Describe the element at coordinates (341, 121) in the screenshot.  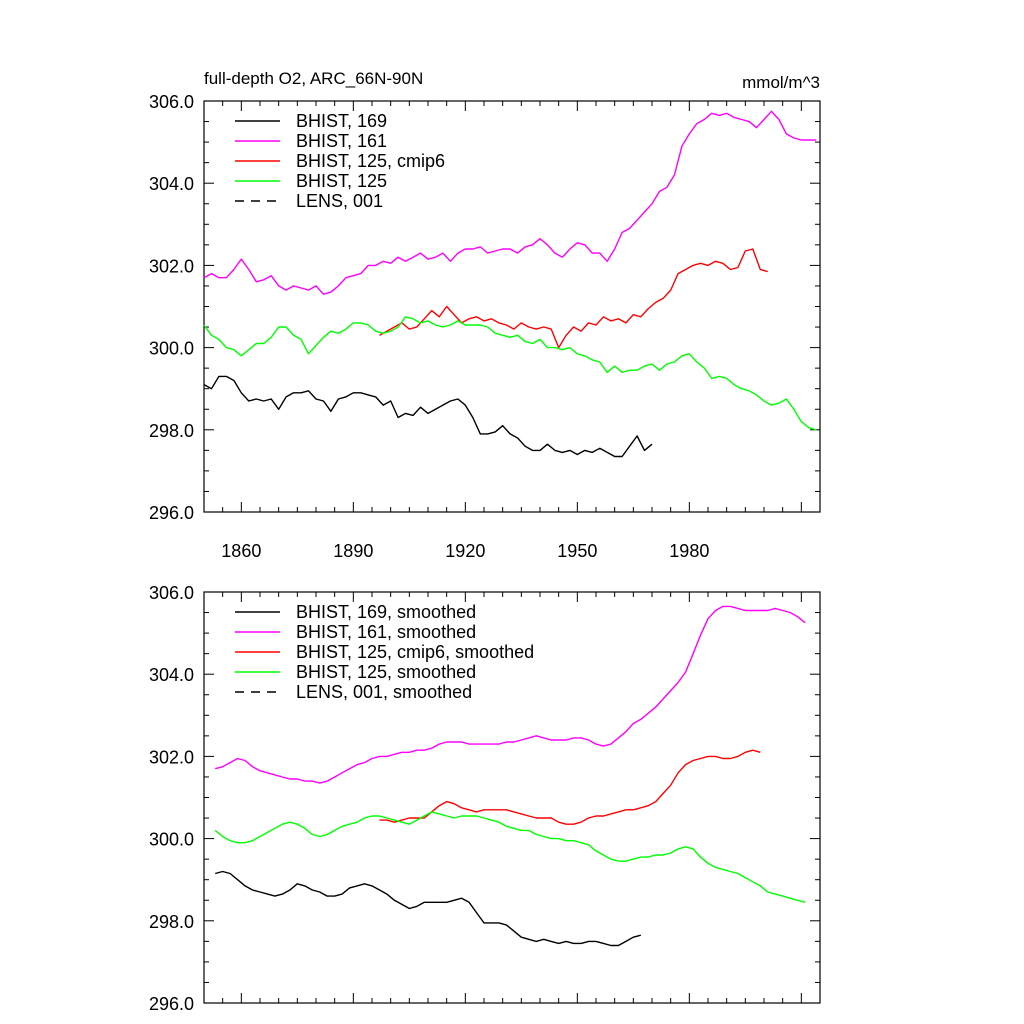
I see `top-legend-label-0: BHIST, 169` at that location.